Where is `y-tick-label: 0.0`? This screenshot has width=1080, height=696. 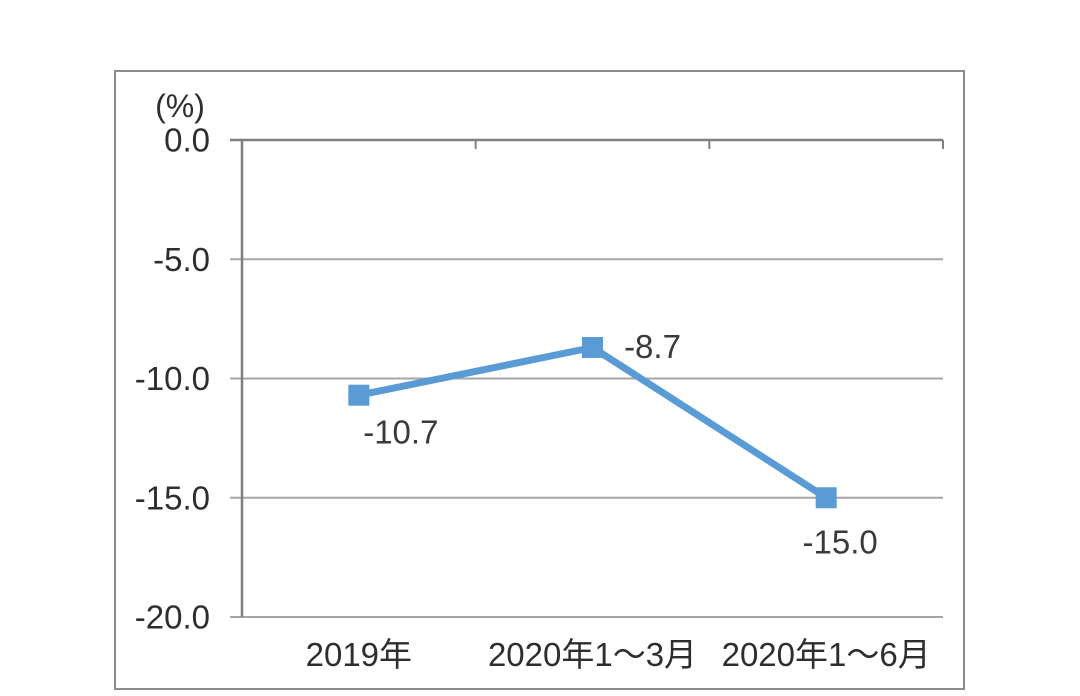 y-tick-label: 0.0 is located at coordinates (187, 139).